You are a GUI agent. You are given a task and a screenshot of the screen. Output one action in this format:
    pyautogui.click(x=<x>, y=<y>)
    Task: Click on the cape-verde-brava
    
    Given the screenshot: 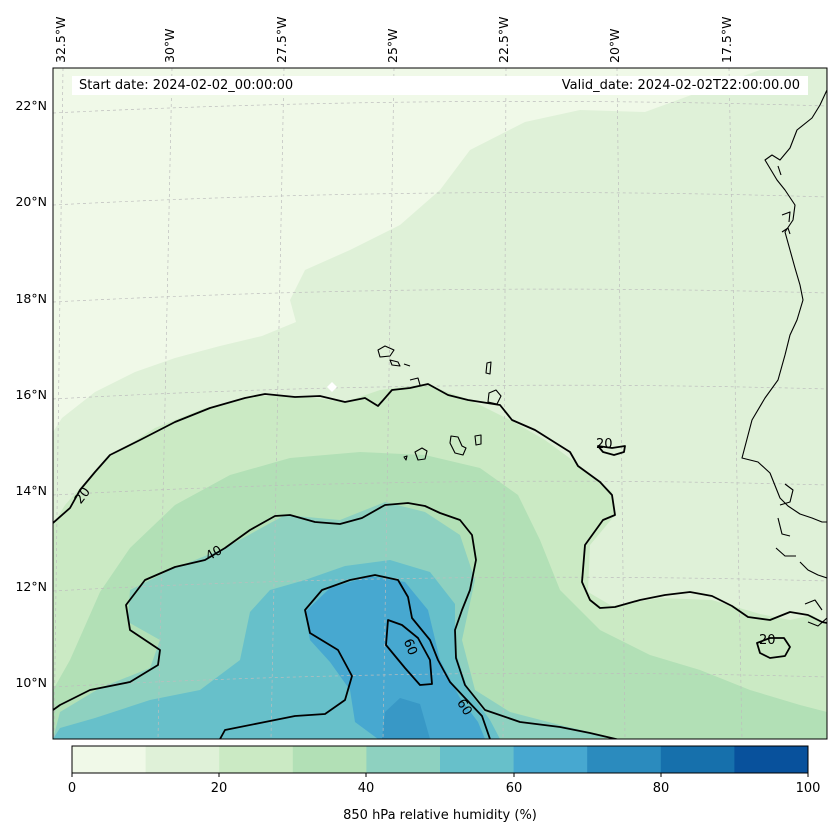 What is the action you would take?
    pyautogui.click(x=405, y=458)
    